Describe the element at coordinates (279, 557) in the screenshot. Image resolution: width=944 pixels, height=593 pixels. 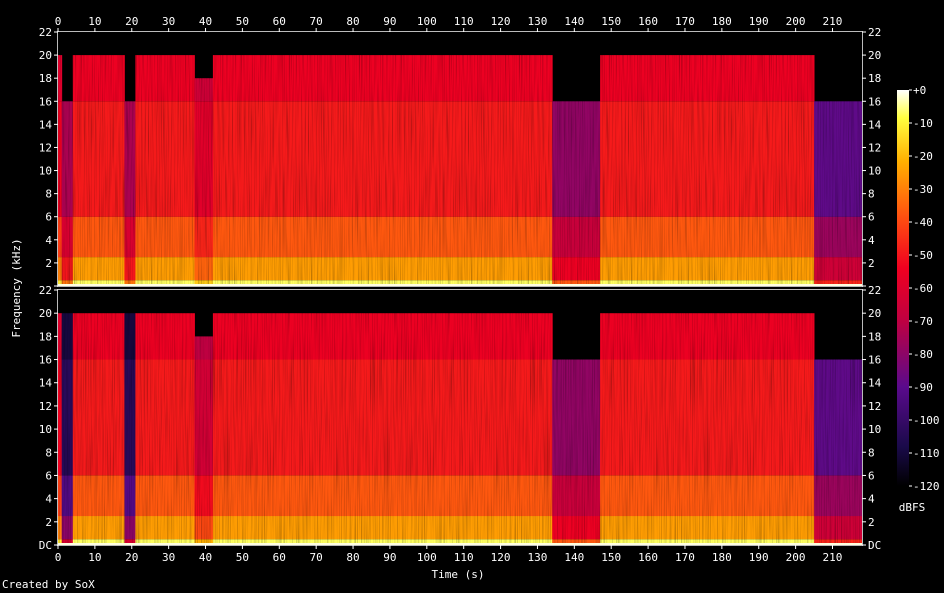
I see `x-tick-label: 60` at that location.